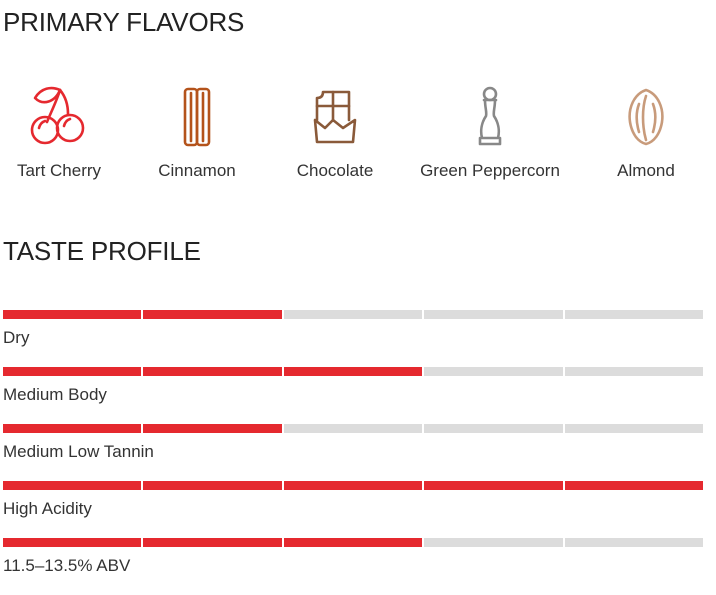  Describe the element at coordinates (353, 338) in the screenshot. I see `profile-row-dry: Dry` at that location.